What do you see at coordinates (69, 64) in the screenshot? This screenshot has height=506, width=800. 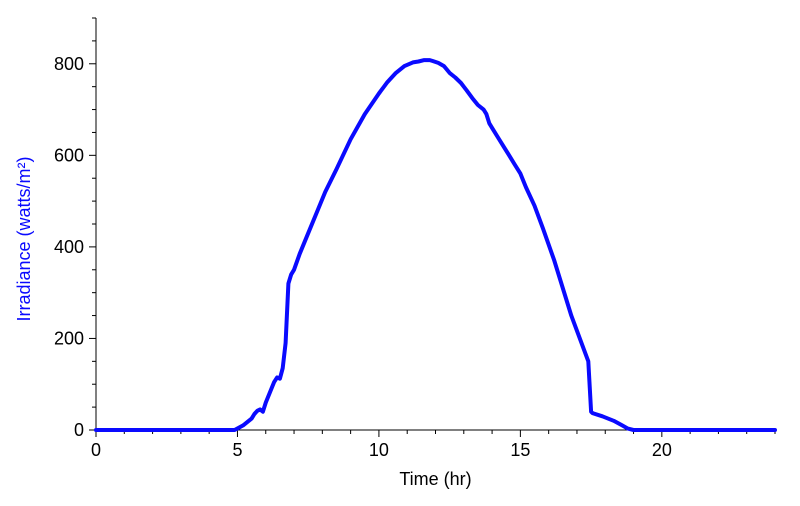 I see `y-tick-label: 800` at bounding box center [69, 64].